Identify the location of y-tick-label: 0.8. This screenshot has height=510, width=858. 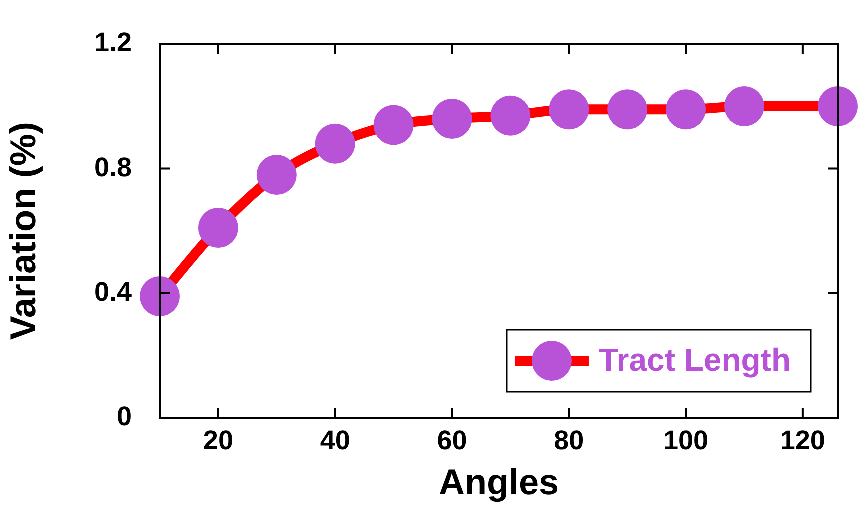
(113, 167).